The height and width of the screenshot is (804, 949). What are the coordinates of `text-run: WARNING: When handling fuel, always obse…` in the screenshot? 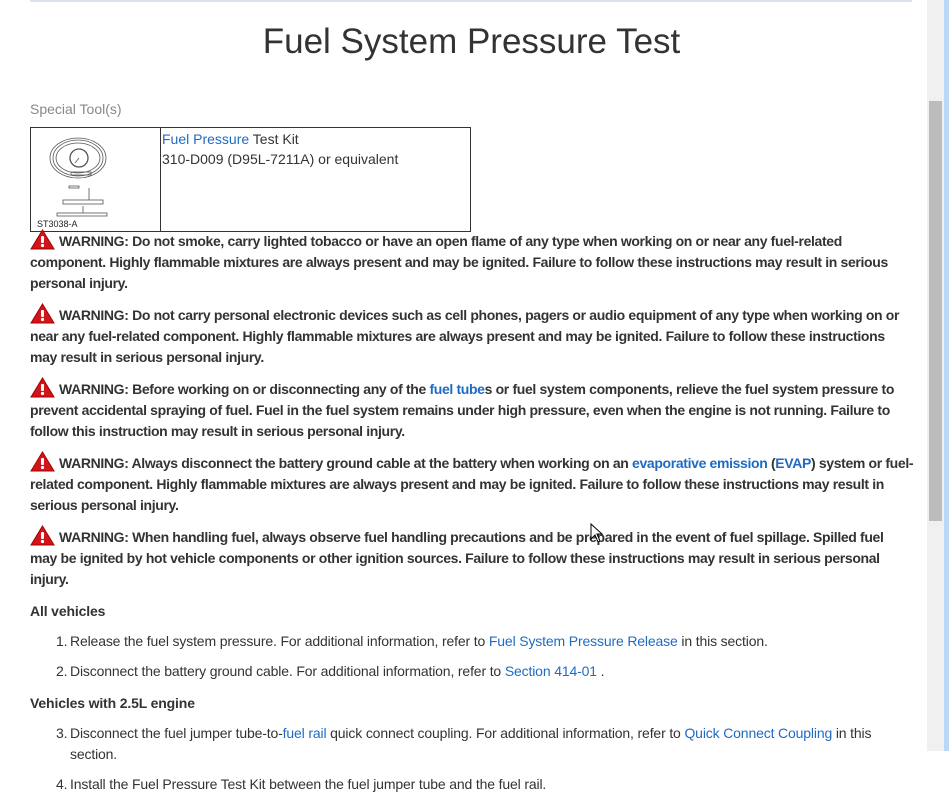 It's located at (457, 558).